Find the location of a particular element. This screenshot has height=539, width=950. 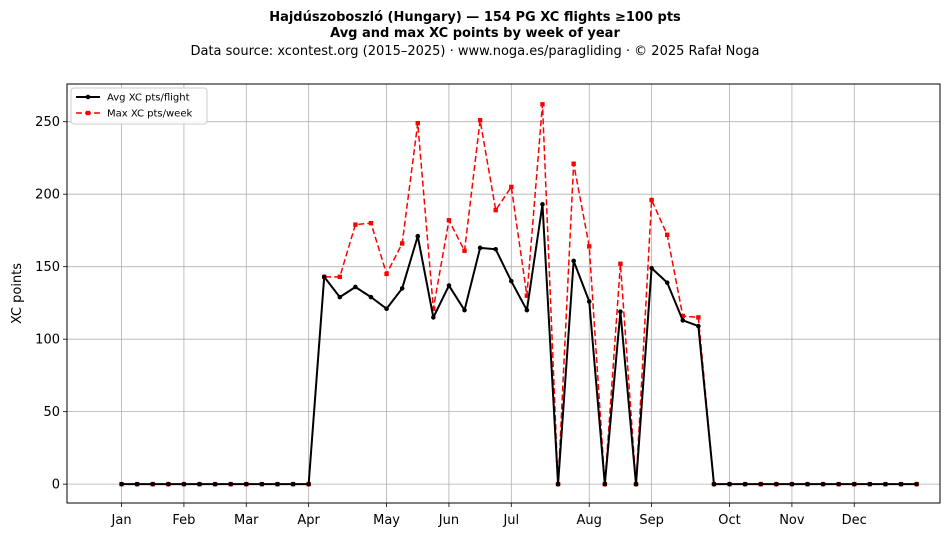

x-tick-label: Mar is located at coordinates (246, 520).